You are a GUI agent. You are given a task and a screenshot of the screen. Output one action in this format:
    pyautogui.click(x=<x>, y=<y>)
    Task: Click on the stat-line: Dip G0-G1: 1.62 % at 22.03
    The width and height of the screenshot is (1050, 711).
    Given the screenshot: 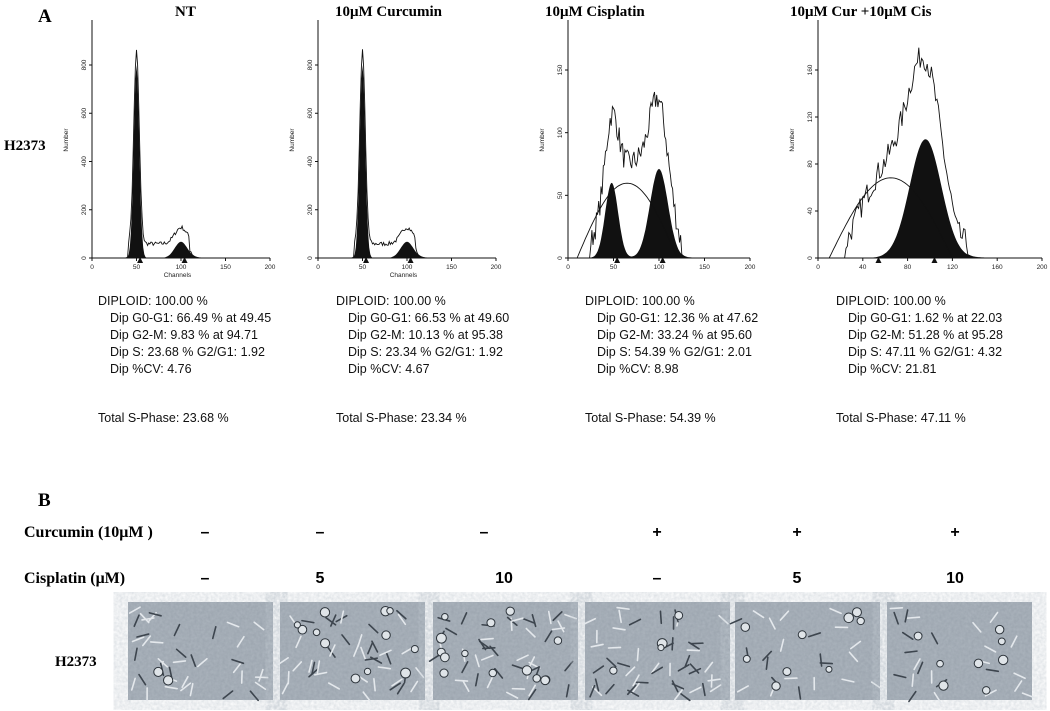 What is the action you would take?
    pyautogui.click(x=925, y=318)
    